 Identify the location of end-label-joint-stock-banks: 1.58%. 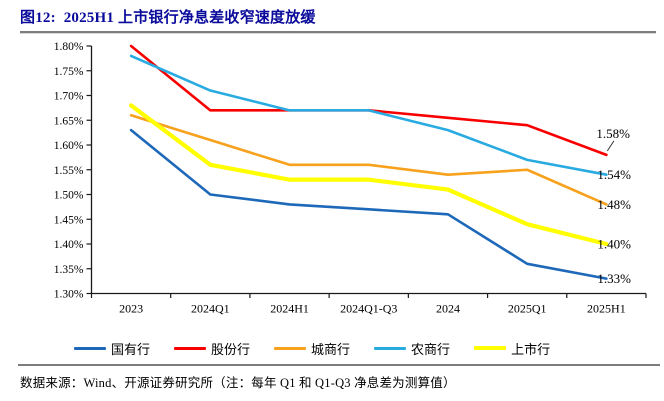
(613, 133).